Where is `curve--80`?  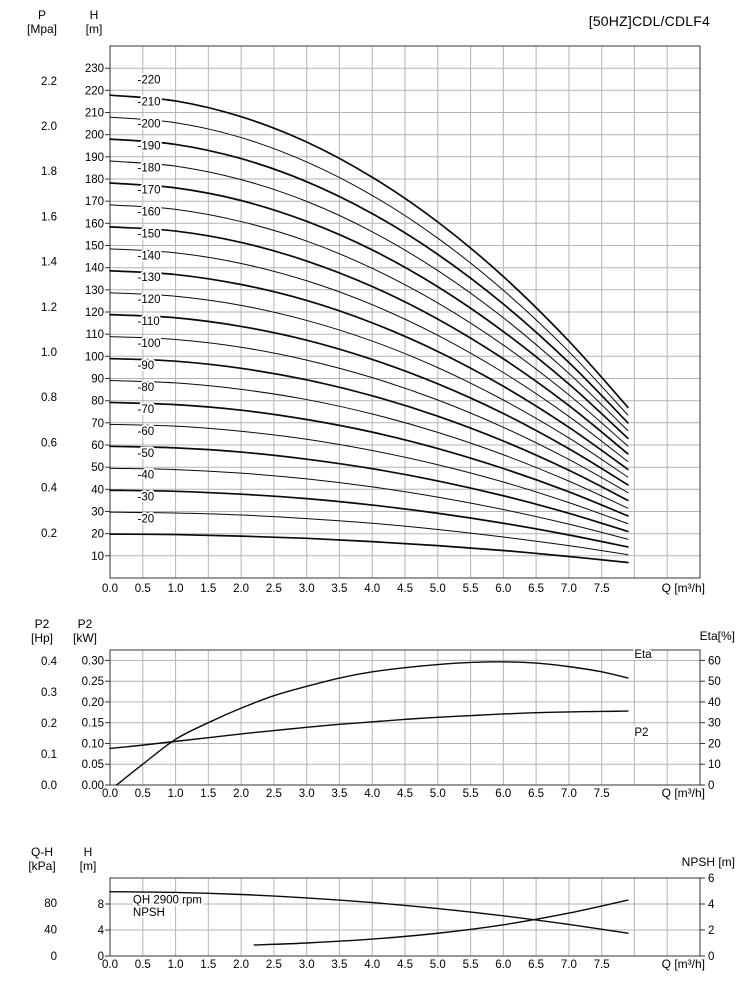
curve--80 is located at coordinates (369, 459).